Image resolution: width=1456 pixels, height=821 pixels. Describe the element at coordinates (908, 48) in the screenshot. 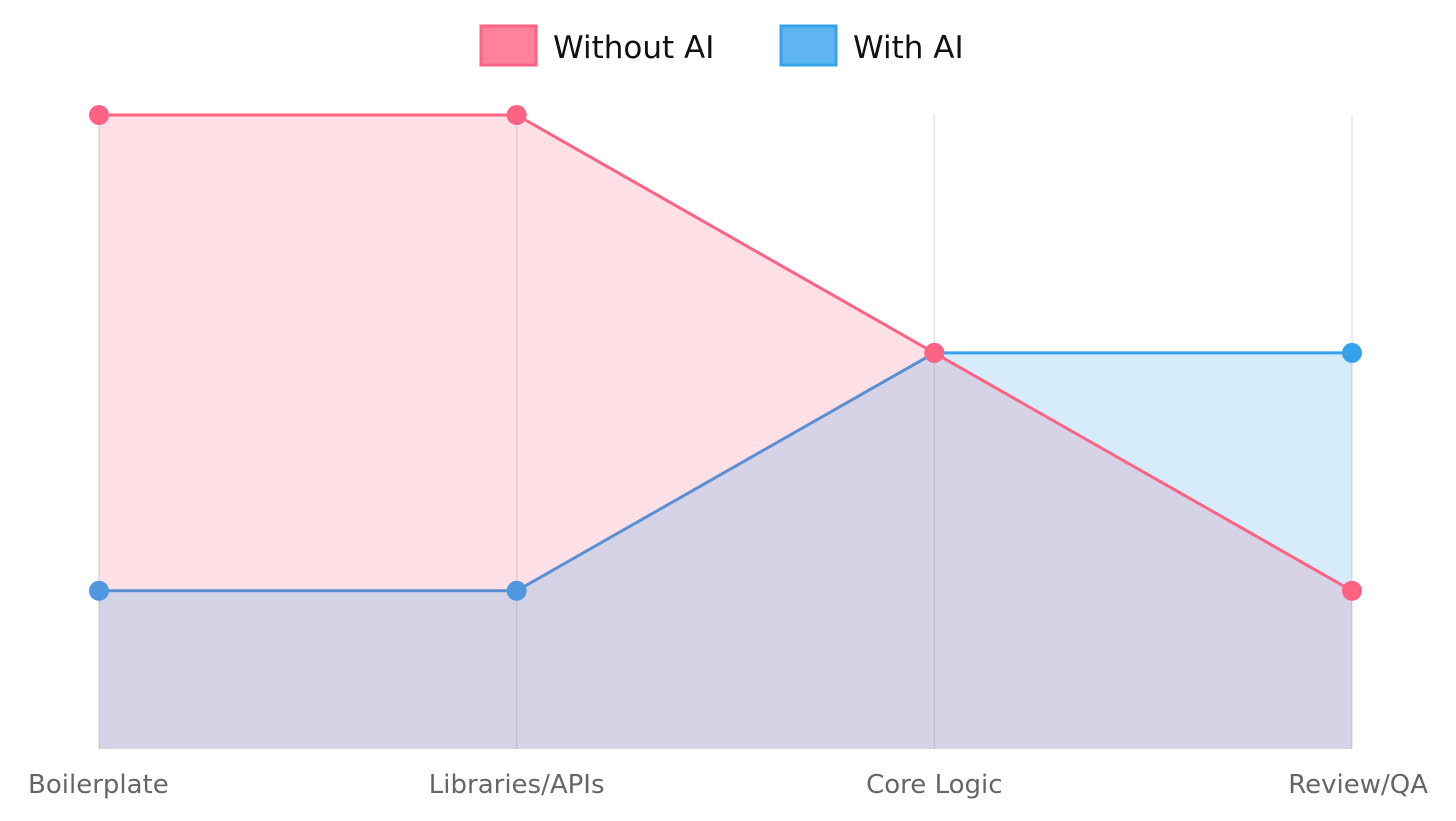

I see `legend-label-with-ai: With AI` at that location.